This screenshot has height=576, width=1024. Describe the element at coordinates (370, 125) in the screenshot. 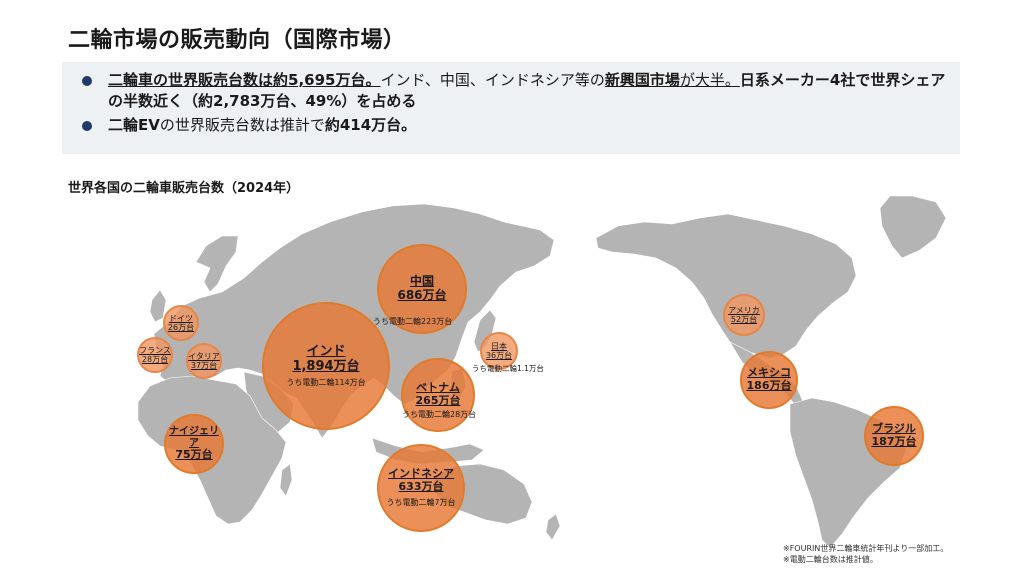

I see `ev-total-text: 約414万台。` at that location.